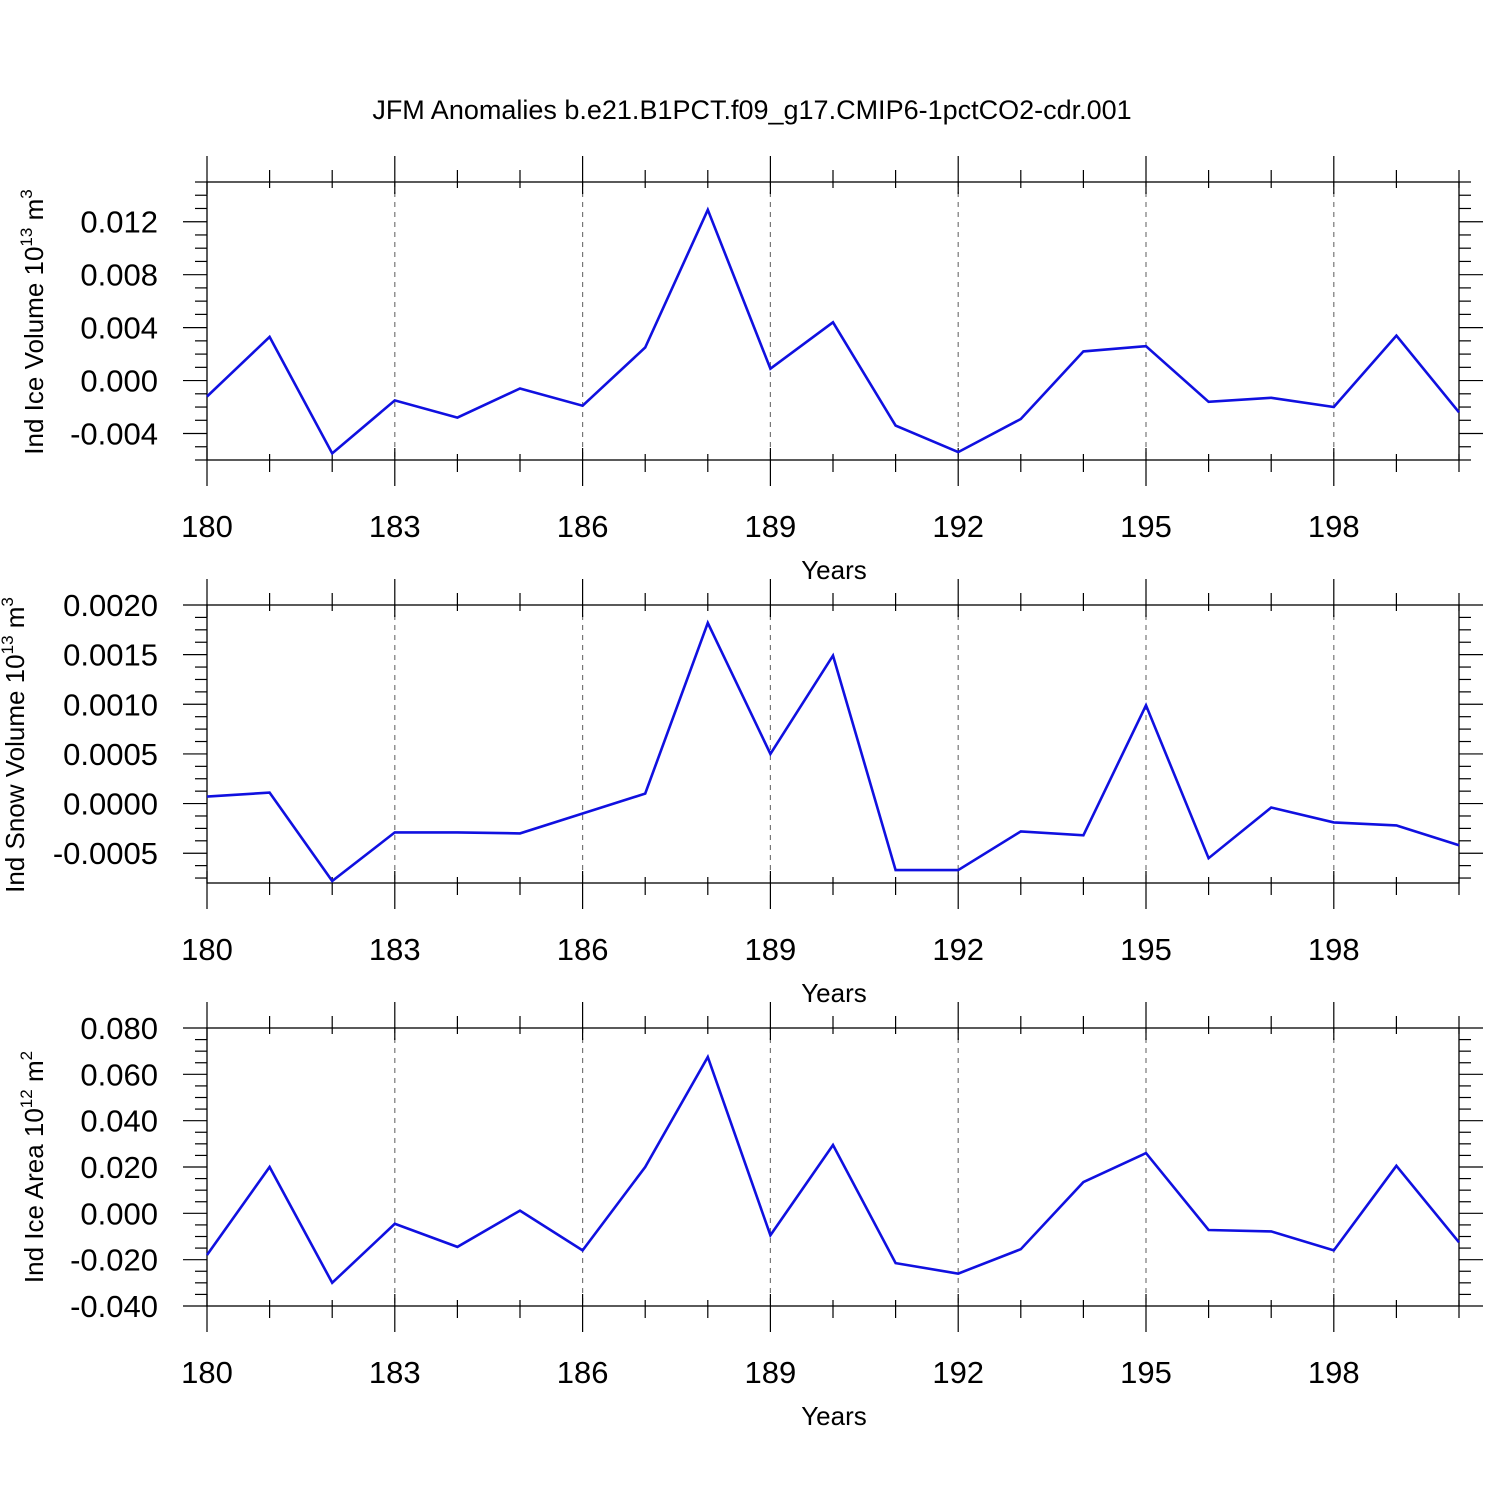  What do you see at coordinates (119, 1074) in the screenshot?
I see `y-tick-label: 0.060` at bounding box center [119, 1074].